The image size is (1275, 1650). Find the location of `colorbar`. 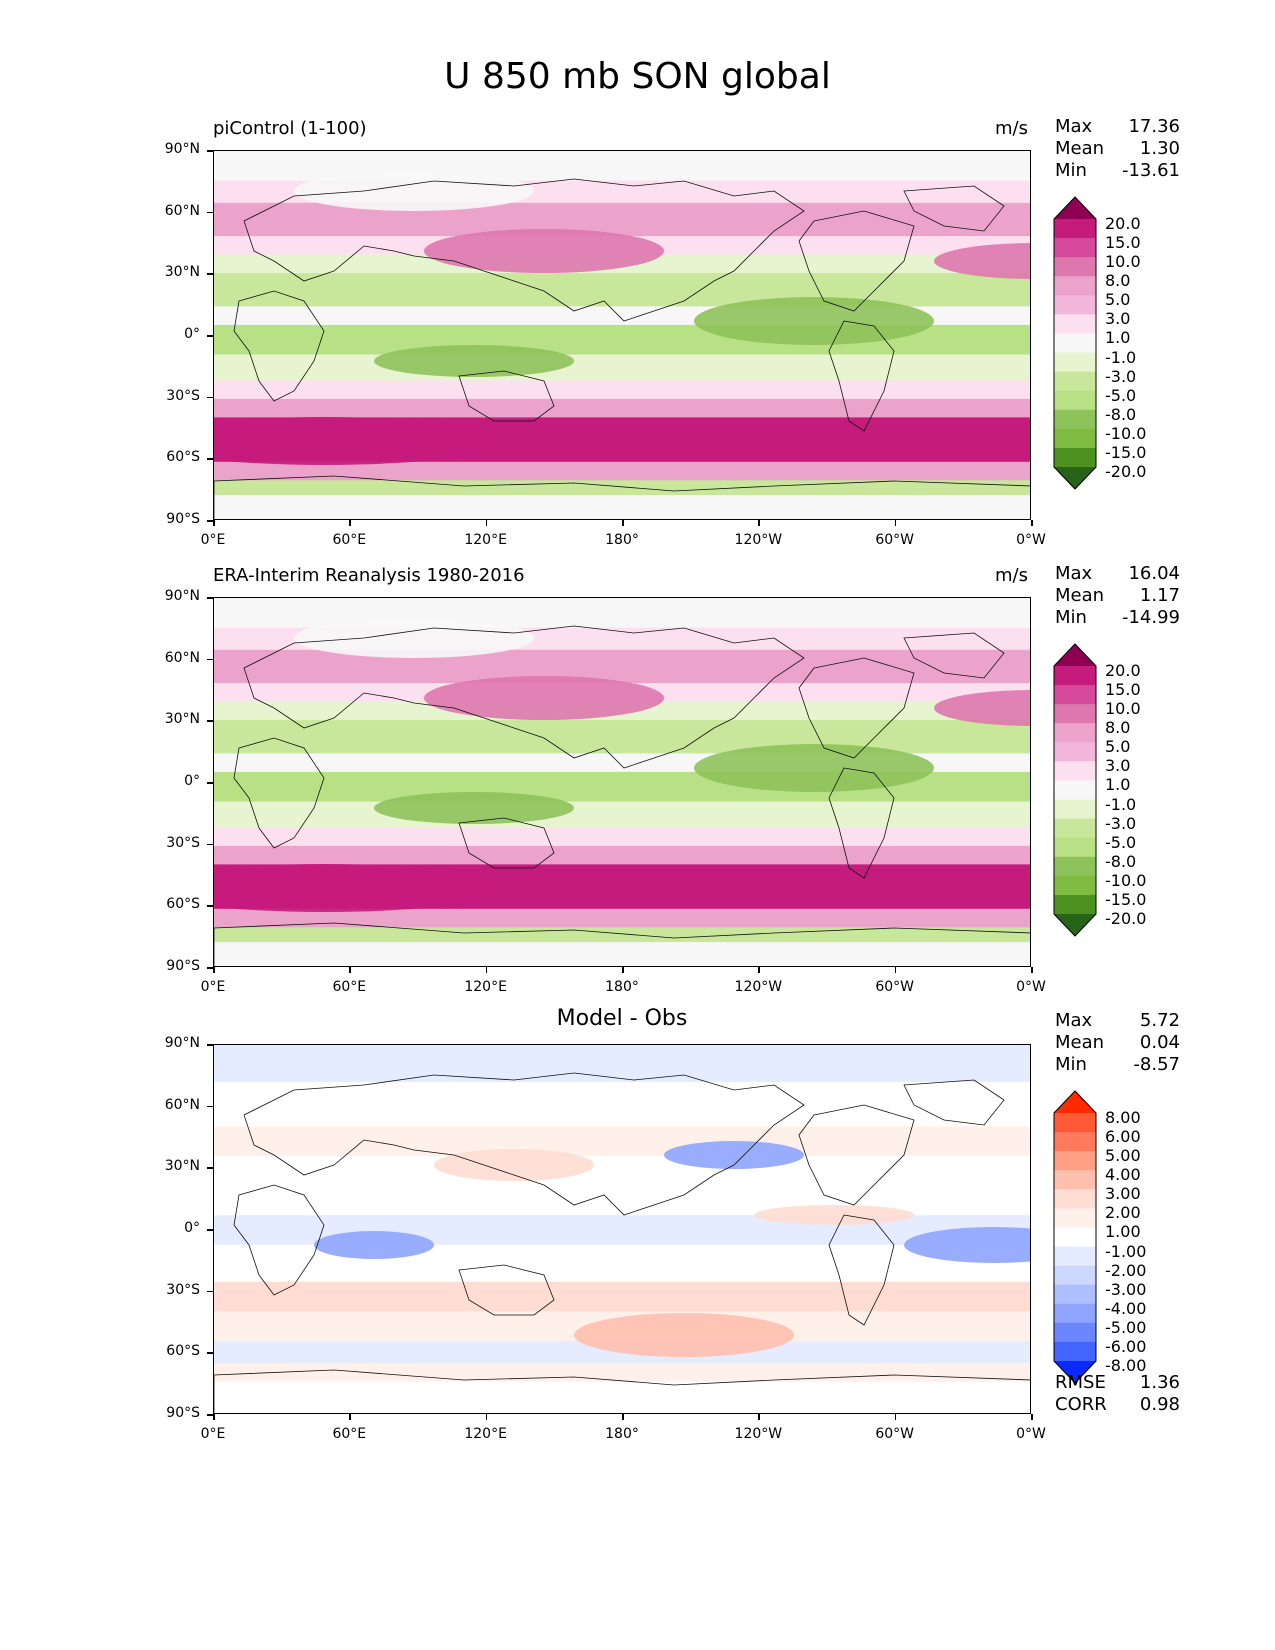

colorbar is located at coordinates (1075, 1239).